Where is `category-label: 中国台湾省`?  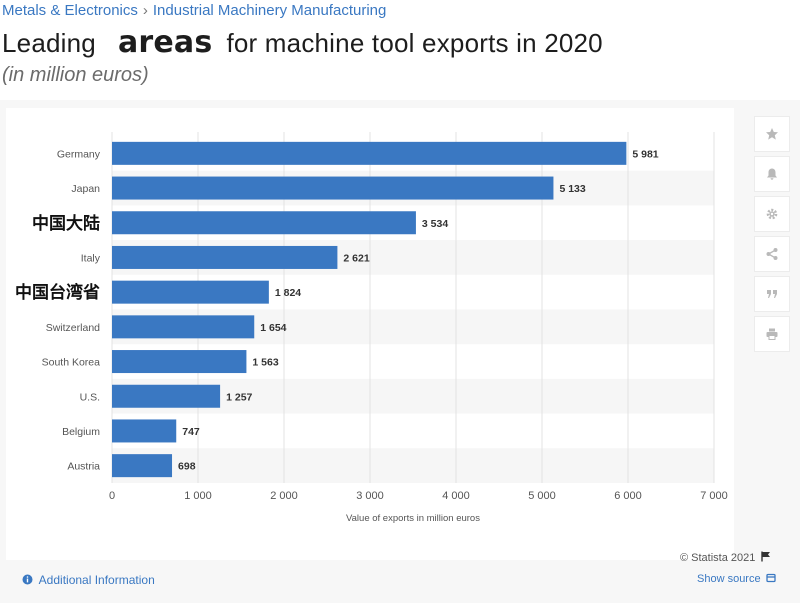
category-label: 中国台湾省 is located at coordinates (57, 292).